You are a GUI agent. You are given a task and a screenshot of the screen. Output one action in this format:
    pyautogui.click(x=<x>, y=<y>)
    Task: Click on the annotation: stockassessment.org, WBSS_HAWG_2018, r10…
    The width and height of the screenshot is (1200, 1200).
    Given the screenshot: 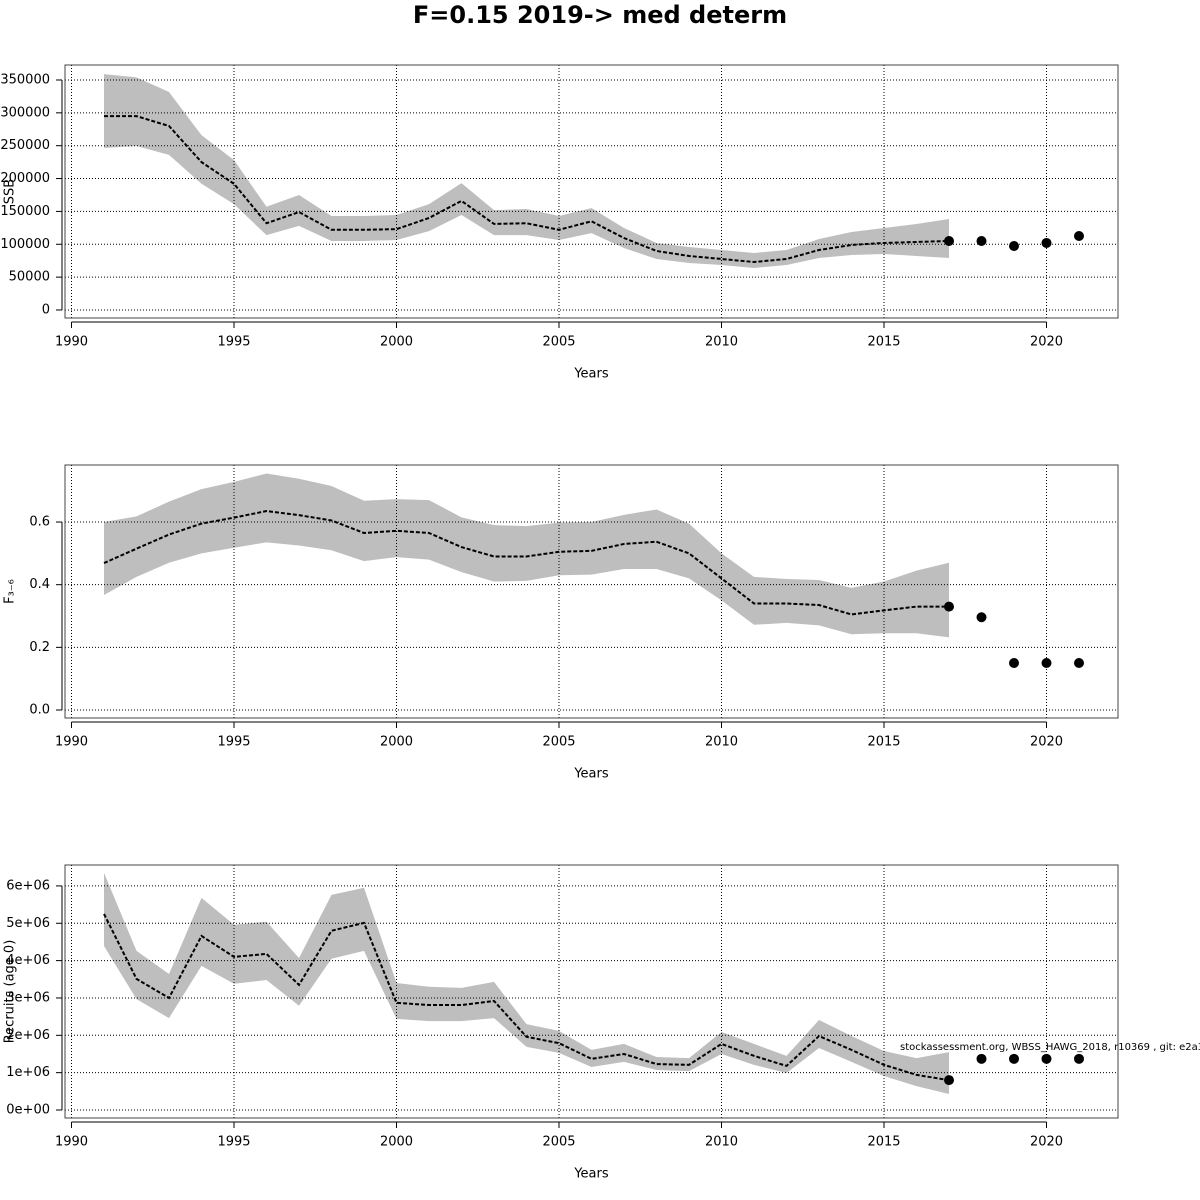 What is the action you would take?
    pyautogui.click(x=1050, y=1047)
    